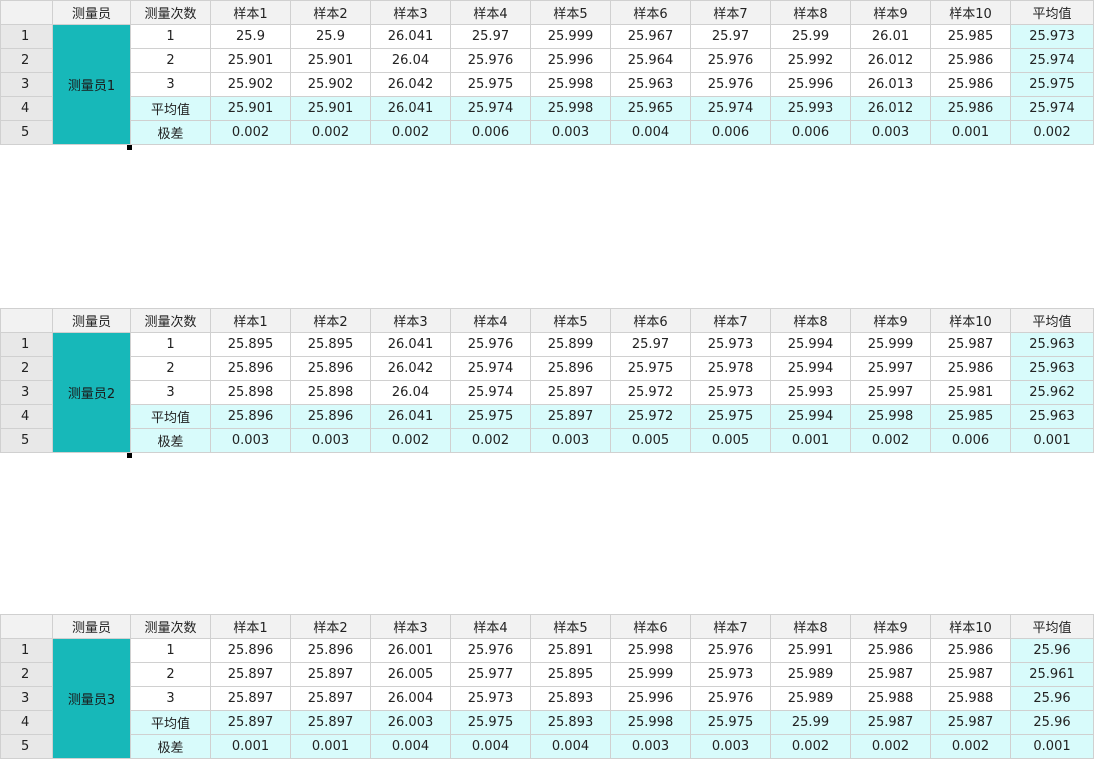 The width and height of the screenshot is (1095, 759). Describe the element at coordinates (730, 344) in the screenshot. I see `sample-cell: 25.973` at that location.